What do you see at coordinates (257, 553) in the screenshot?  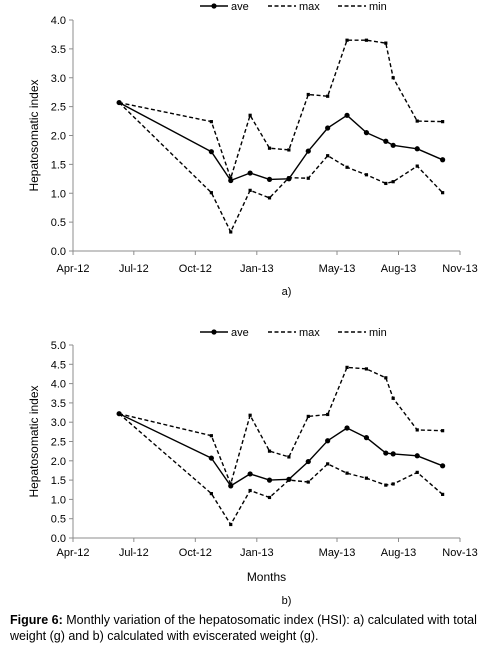 I see `x-tick-label: Jan-13` at bounding box center [257, 553].